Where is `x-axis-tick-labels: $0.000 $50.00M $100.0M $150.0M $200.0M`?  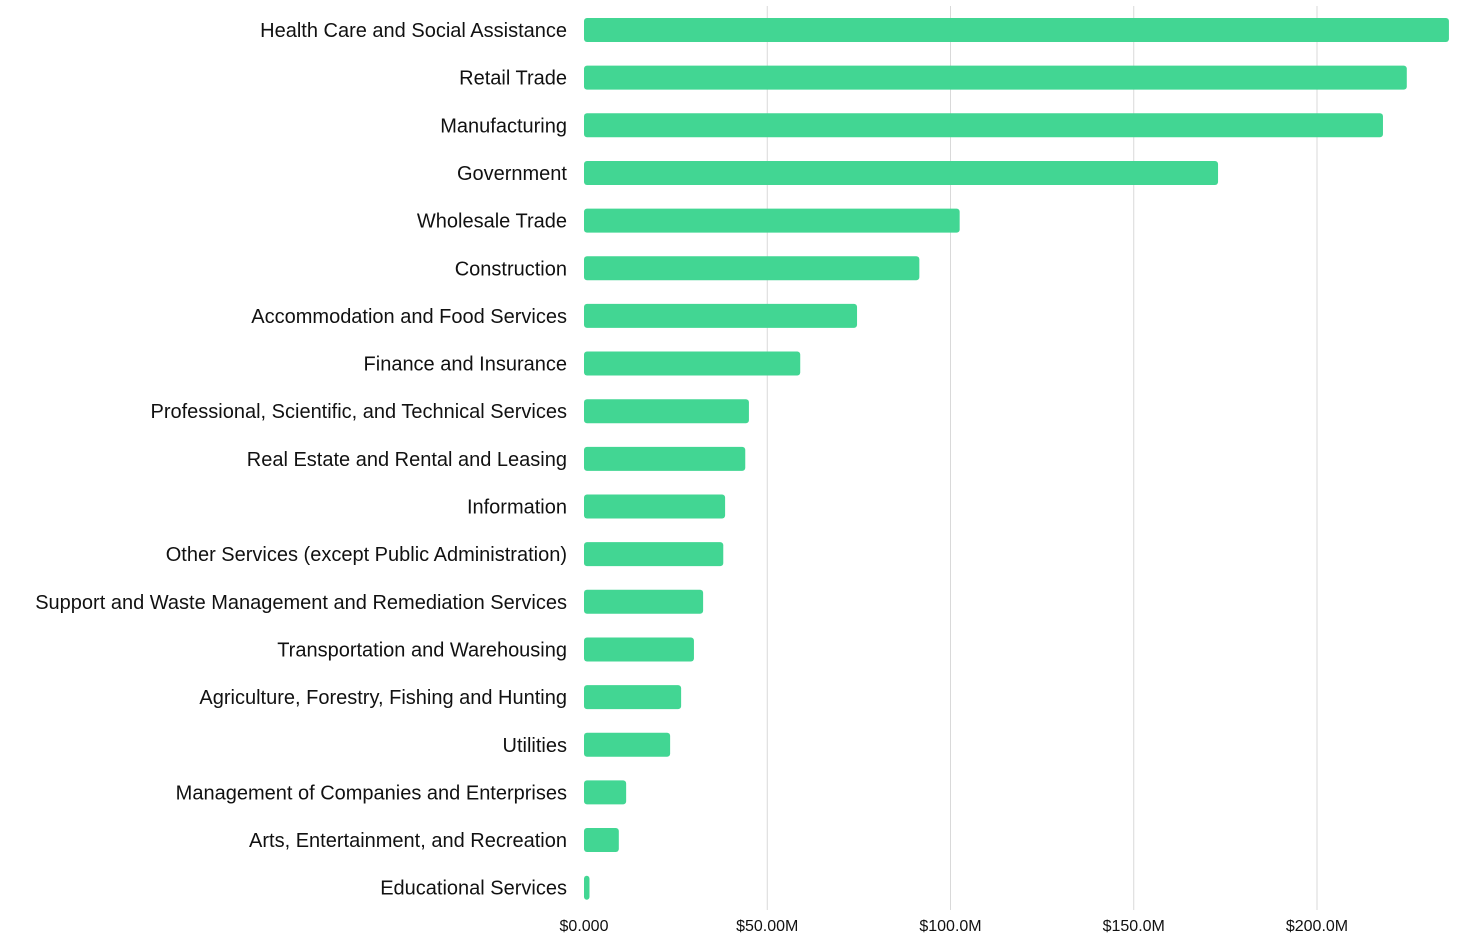 x-axis-tick-labels: $0.000 $50.00M $100.0M $150.0M $200.0M is located at coordinates (954, 926).